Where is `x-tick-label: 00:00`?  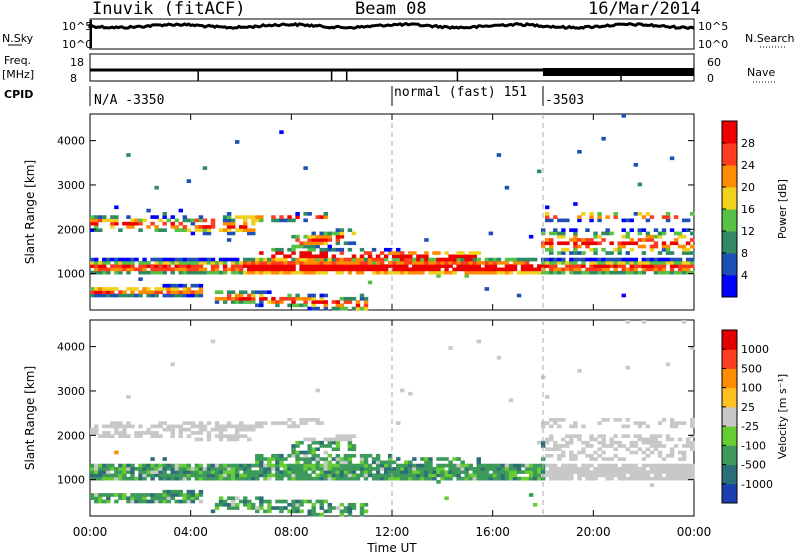 x-tick-label: 00:00 is located at coordinates (90, 532).